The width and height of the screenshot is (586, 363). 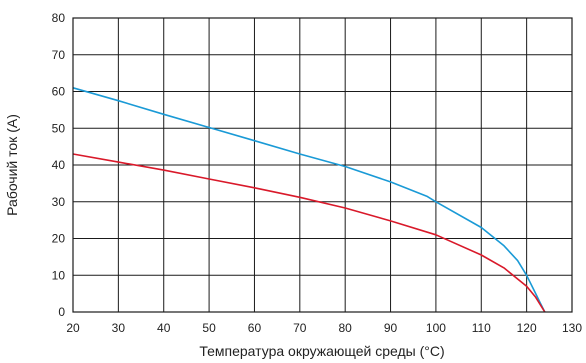 I want to click on x-tick-label: 30, so click(x=119, y=328).